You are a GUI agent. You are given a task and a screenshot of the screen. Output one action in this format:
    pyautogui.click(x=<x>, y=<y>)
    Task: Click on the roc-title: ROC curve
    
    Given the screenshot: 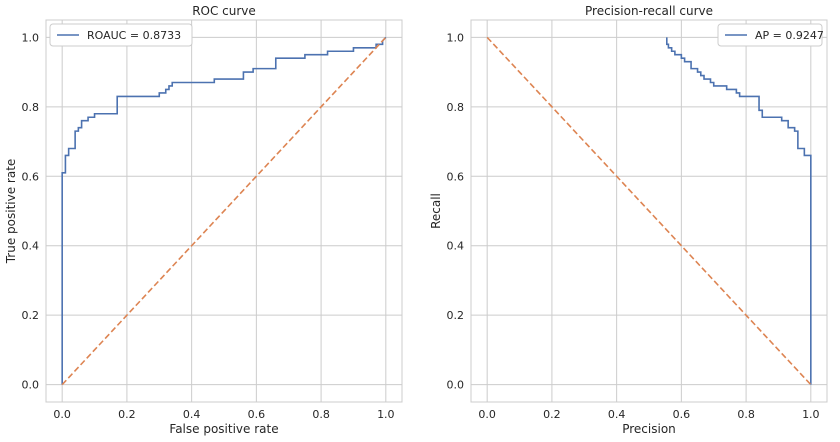 What is the action you would take?
    pyautogui.click(x=224, y=11)
    